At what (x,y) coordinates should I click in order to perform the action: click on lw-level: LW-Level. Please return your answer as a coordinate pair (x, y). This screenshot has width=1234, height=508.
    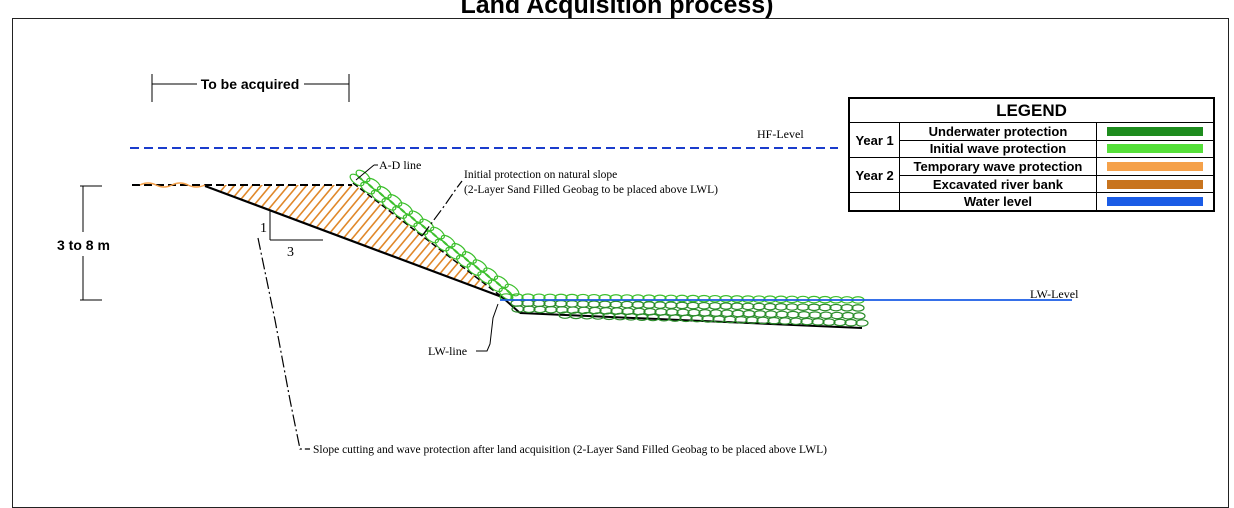
    Looking at the image, I should click on (789, 294).